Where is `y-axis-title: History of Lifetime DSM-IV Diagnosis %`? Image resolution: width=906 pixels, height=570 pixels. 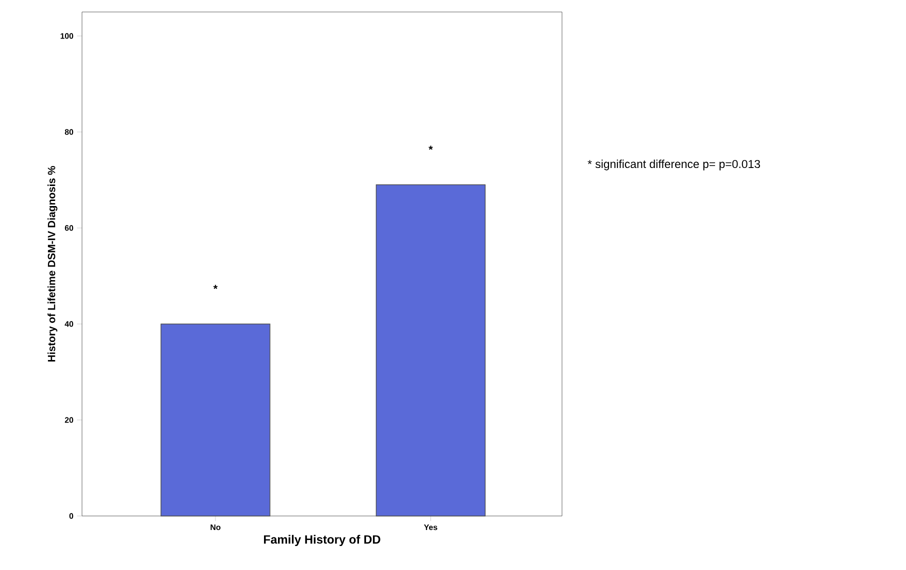 y-axis-title: History of Lifetime DSM-IV Diagnosis % is located at coordinates (53, 264).